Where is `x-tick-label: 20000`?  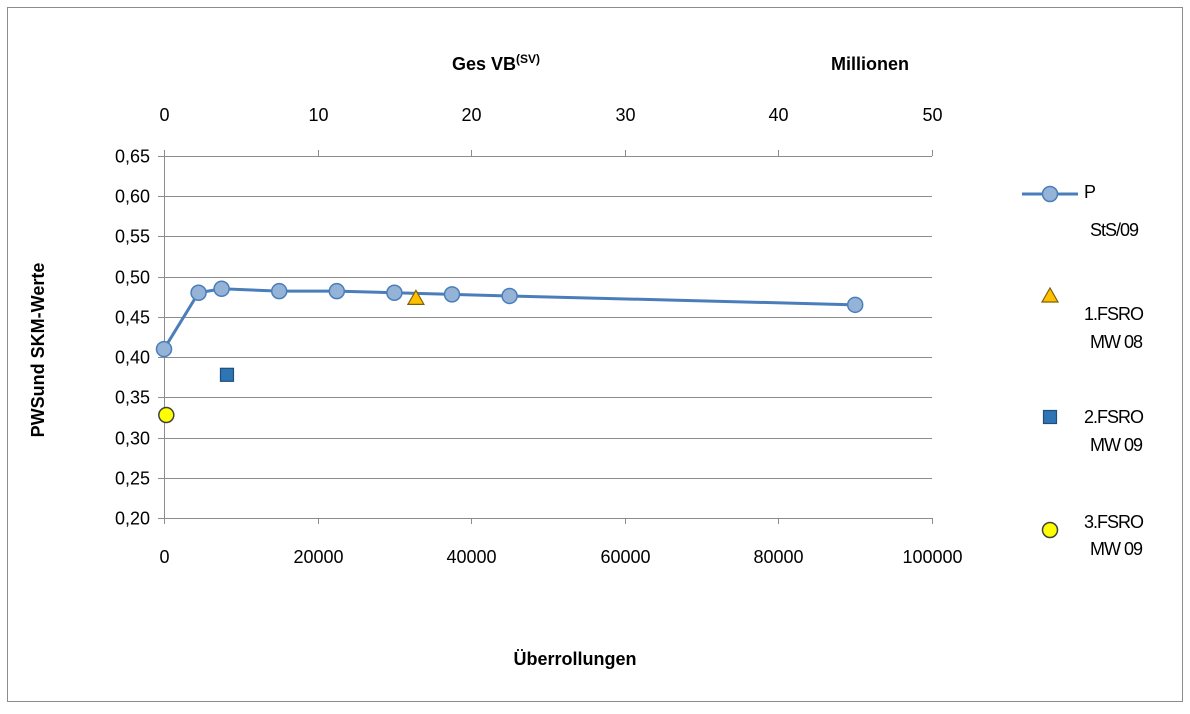
x-tick-label: 20000 is located at coordinates (318, 557).